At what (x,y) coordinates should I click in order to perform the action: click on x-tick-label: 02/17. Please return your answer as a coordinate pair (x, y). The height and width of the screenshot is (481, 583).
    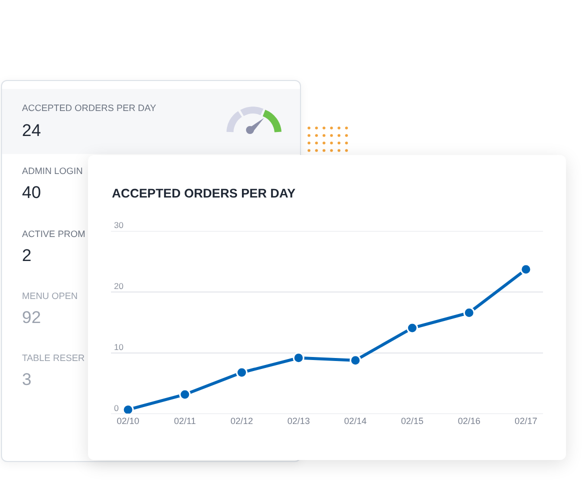
    Looking at the image, I should click on (526, 421).